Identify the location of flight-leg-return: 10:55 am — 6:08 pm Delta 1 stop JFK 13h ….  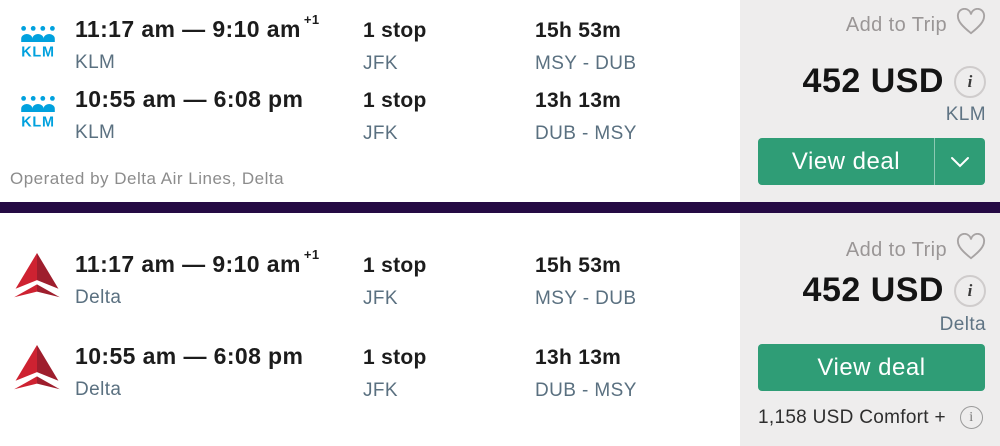
(370, 376).